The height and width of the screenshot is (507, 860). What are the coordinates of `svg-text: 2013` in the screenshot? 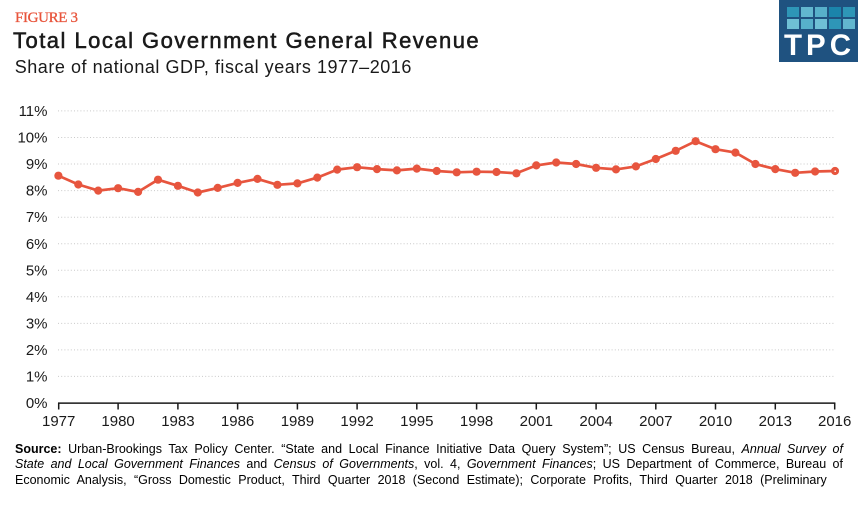 It's located at (775, 421).